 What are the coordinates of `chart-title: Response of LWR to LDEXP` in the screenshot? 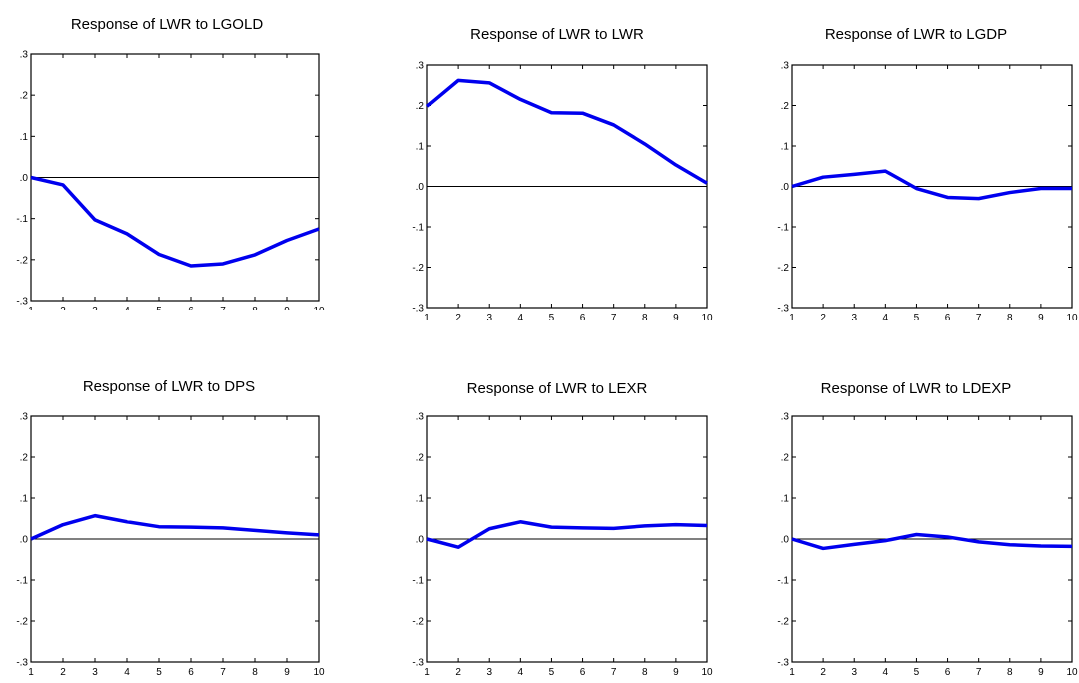 It's located at (916, 388).